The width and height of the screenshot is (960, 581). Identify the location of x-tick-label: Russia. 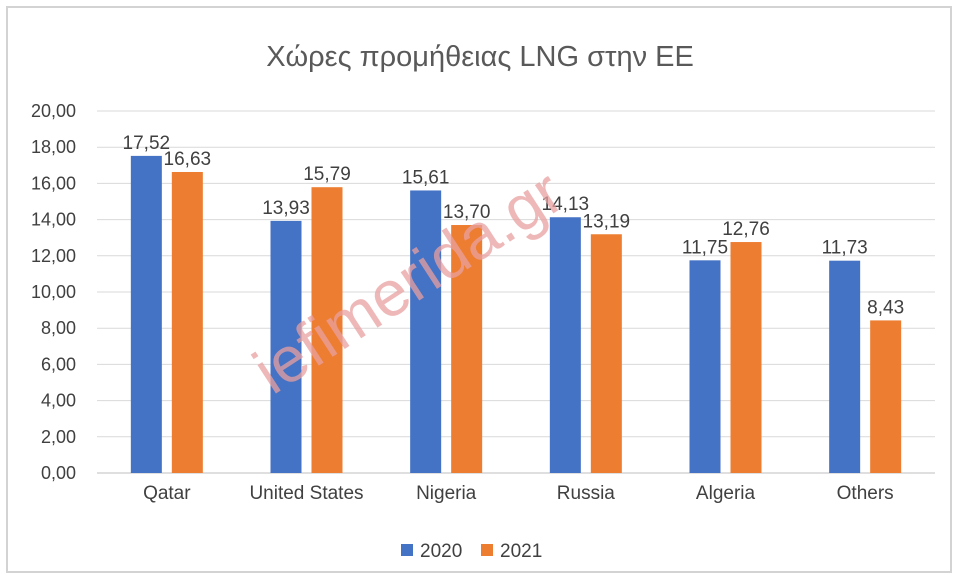
(586, 493).